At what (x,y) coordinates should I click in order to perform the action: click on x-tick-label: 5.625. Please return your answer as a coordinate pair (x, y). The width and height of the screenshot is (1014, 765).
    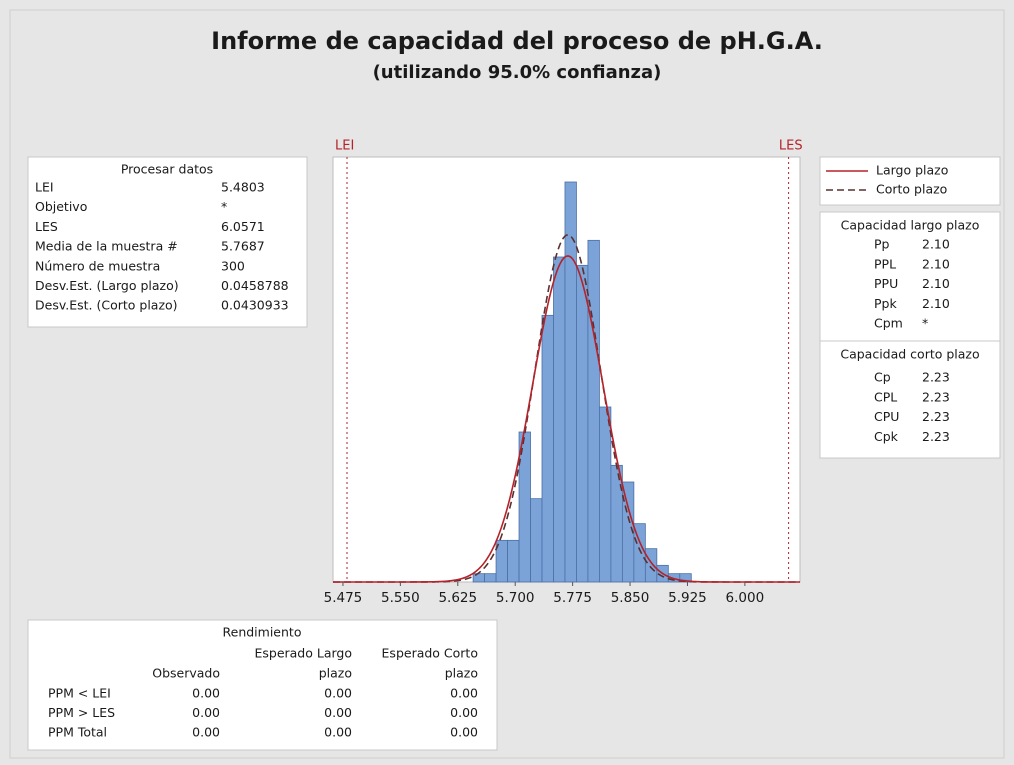
    Looking at the image, I should click on (457, 598).